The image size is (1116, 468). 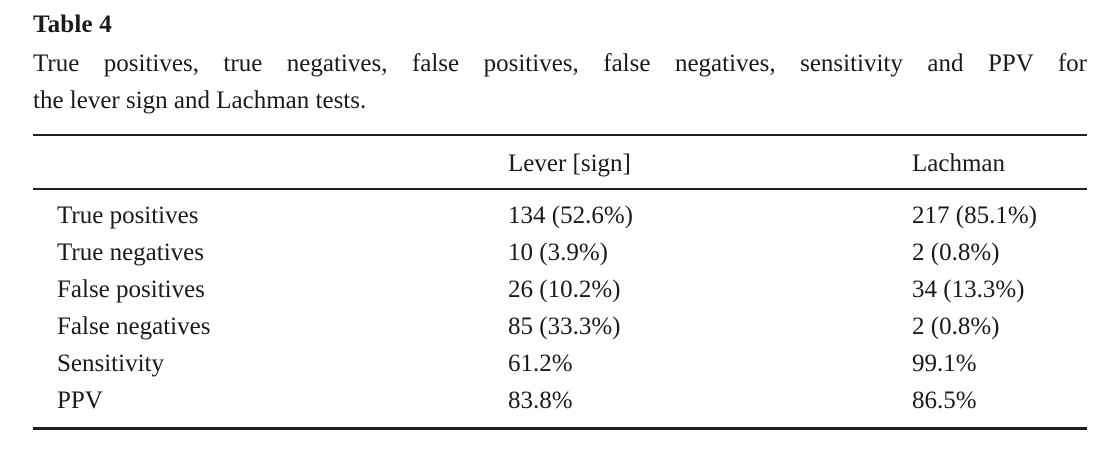 What do you see at coordinates (200, 100) in the screenshot?
I see `caption-line-2: the lever sign and Lachman tests.` at bounding box center [200, 100].